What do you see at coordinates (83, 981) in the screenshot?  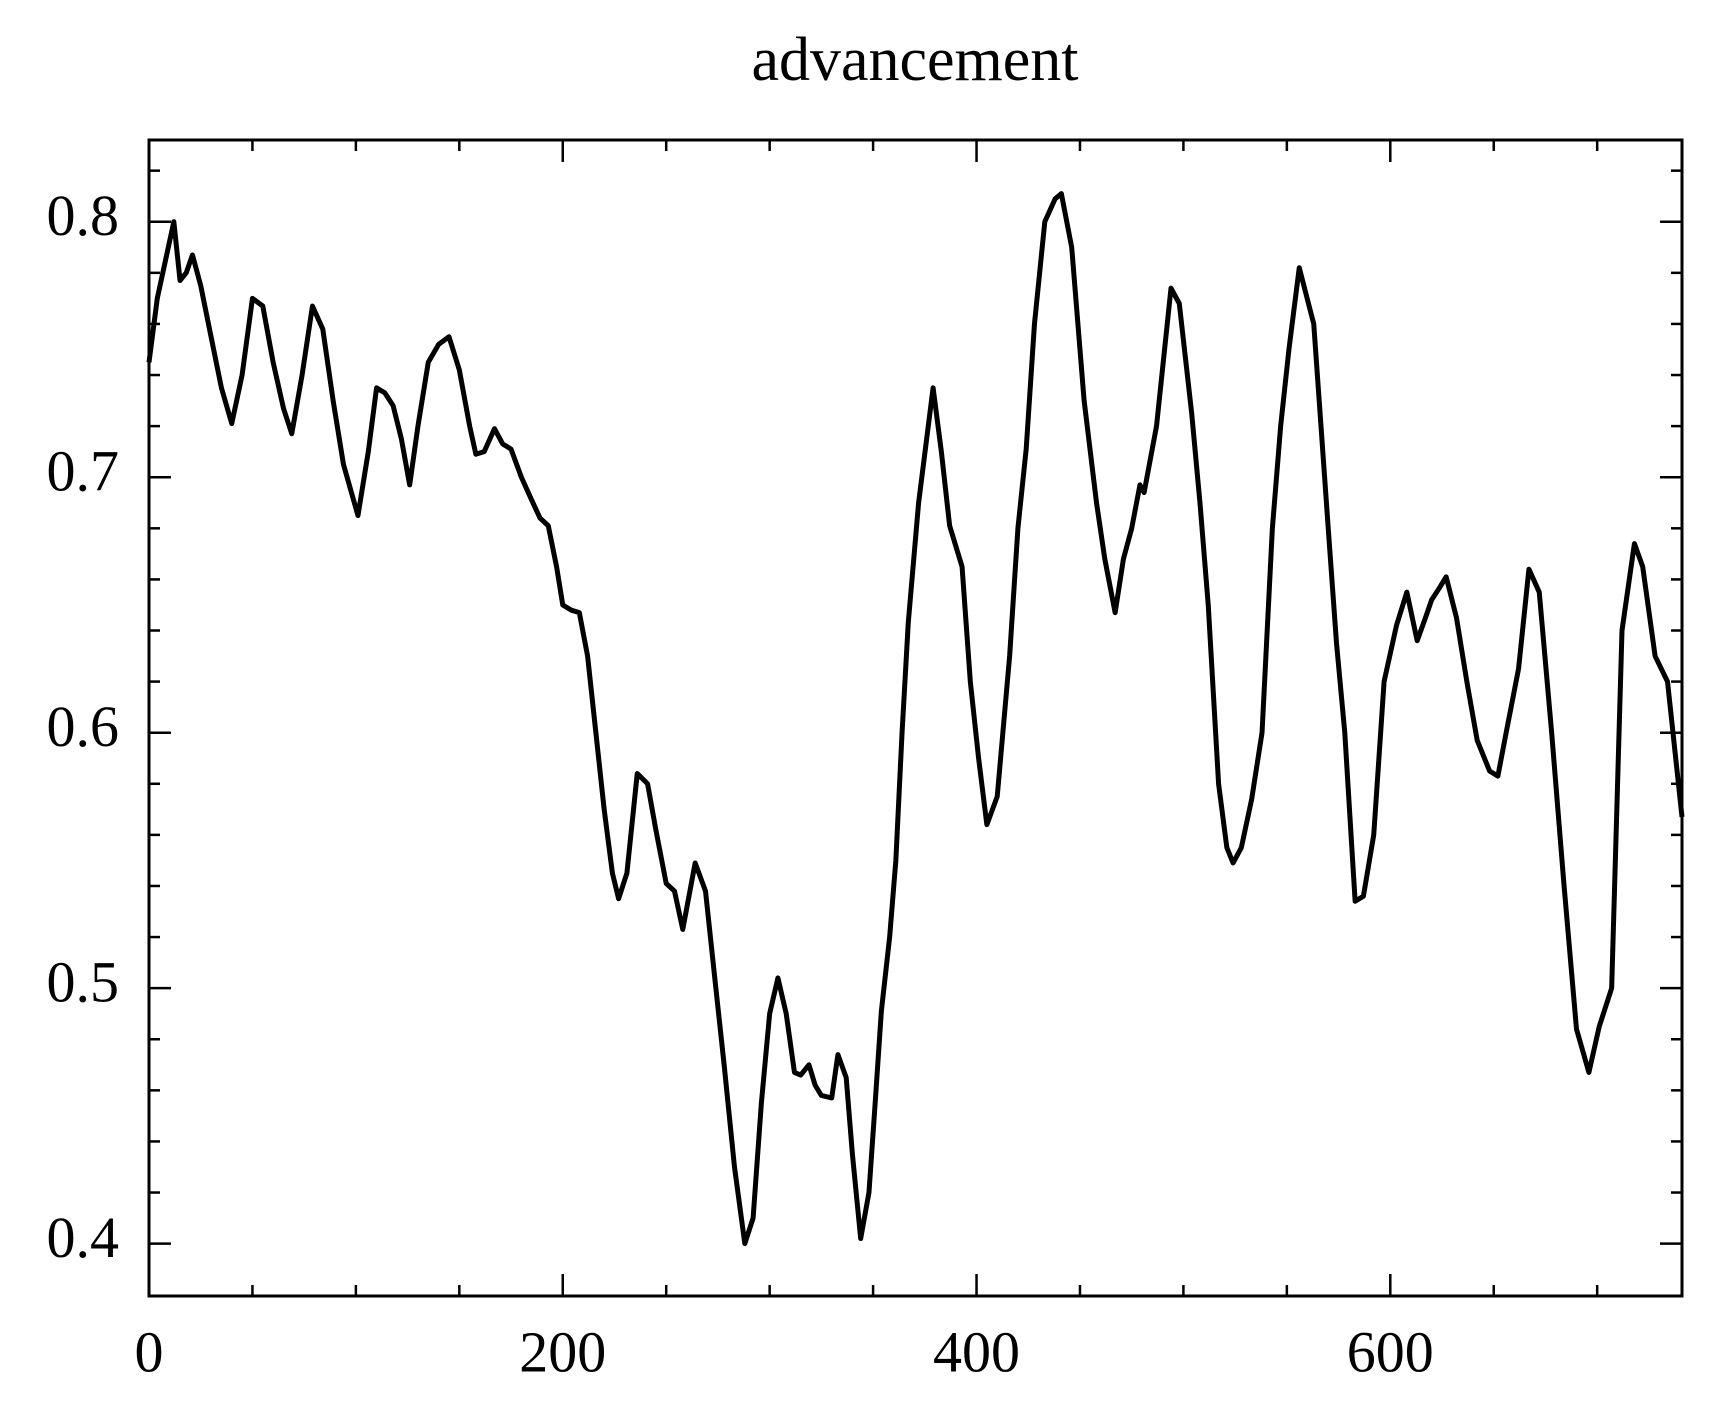 I see `y-tick-label: 0.5` at bounding box center [83, 981].